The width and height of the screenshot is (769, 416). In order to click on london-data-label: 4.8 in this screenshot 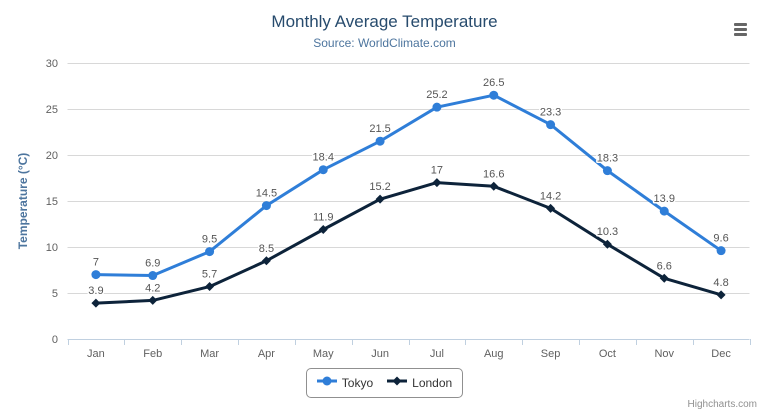, I will do `click(720, 283)`.